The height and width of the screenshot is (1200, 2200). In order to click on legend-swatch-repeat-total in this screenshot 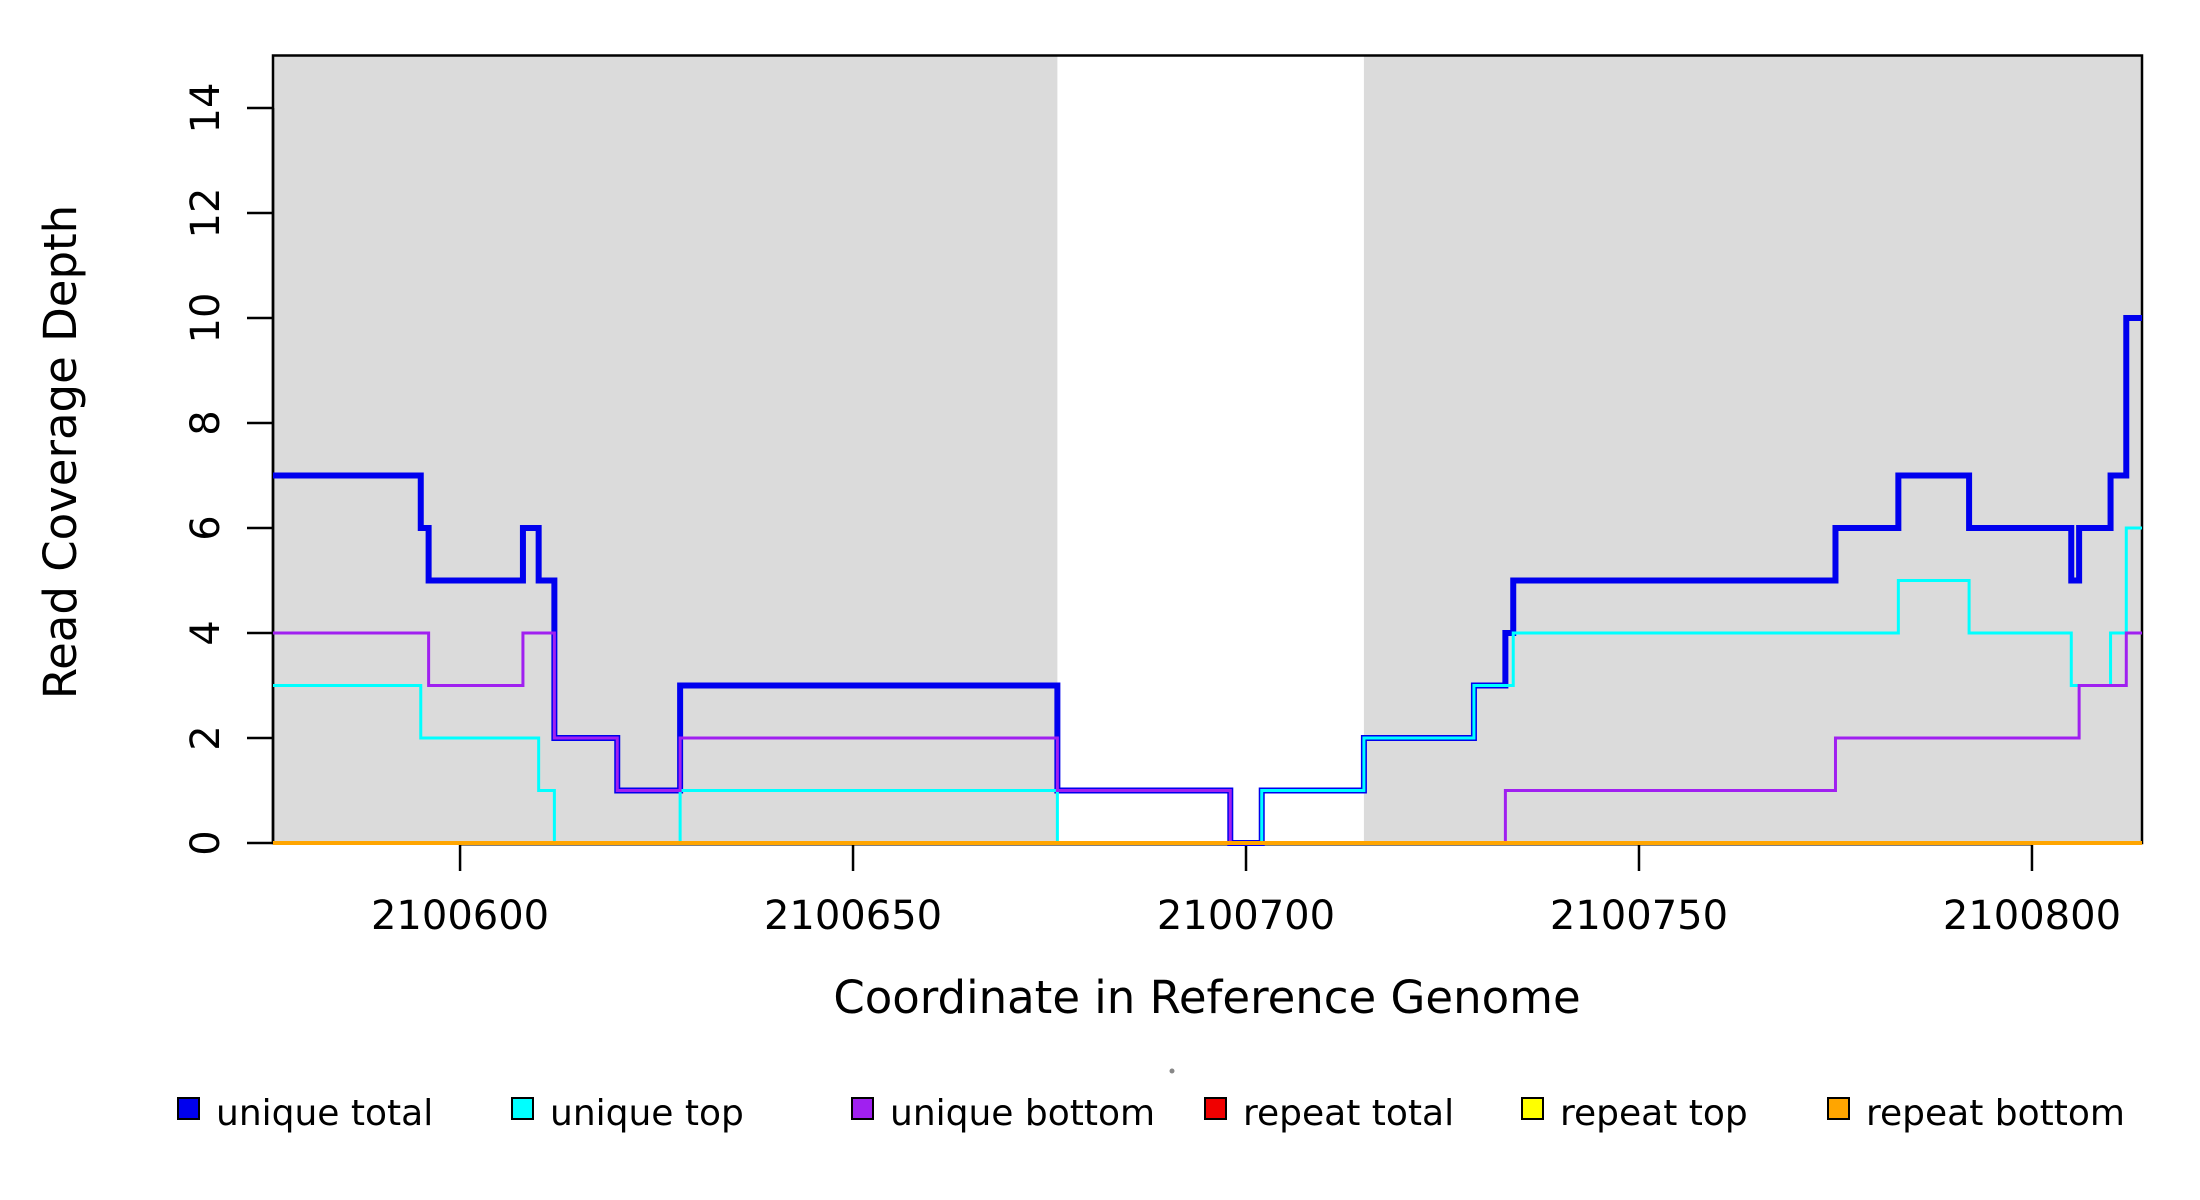, I will do `click(1215, 1108)`.